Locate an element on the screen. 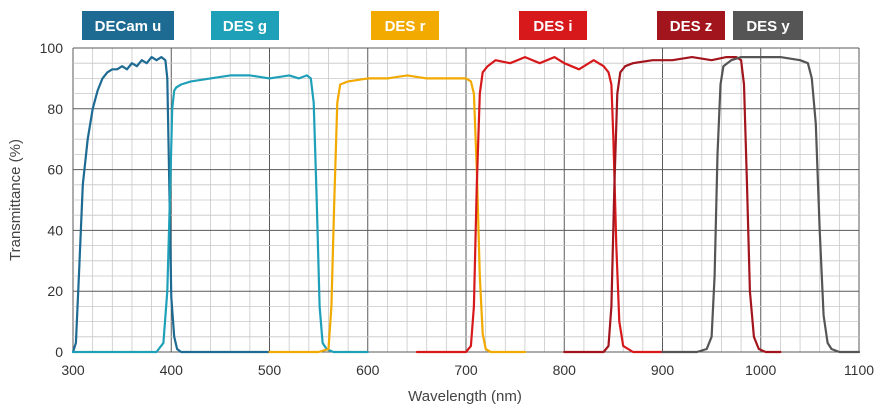 This screenshot has height=419, width=889. x-tick-label: 1100 is located at coordinates (859, 370).